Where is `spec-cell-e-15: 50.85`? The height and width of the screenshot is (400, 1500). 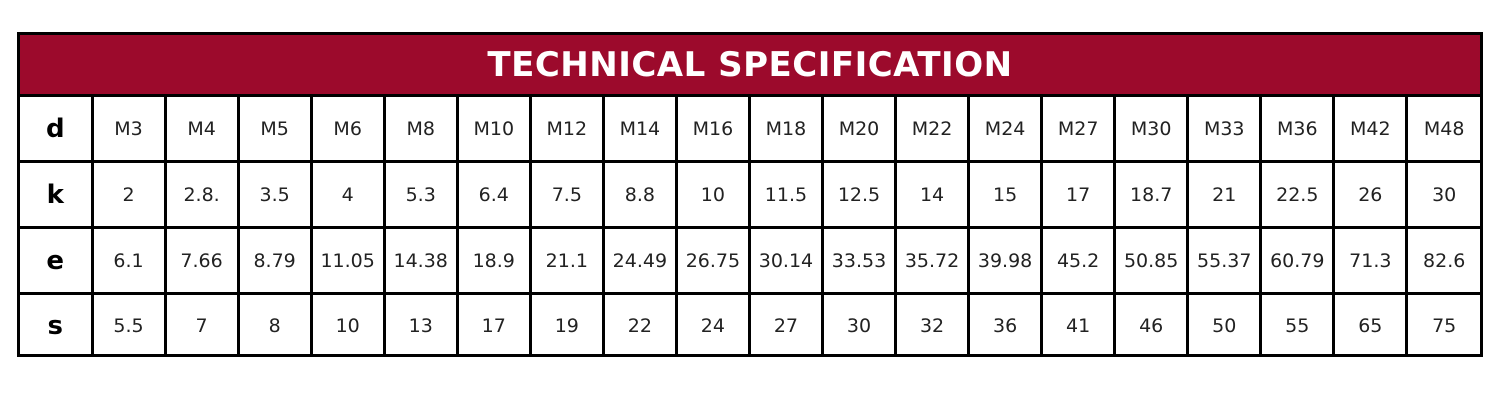
spec-cell-e-15: 50.85 is located at coordinates (1151, 260).